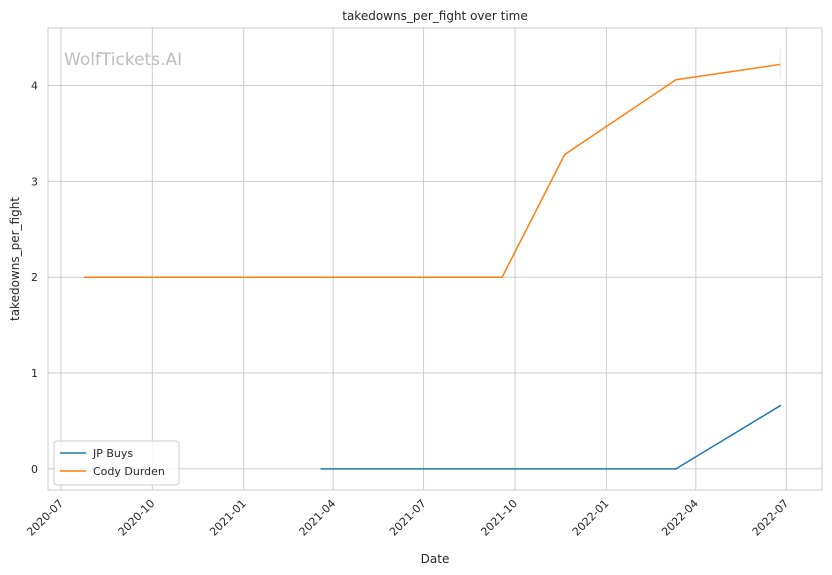  I want to click on y-tick-label: 3, so click(34, 181).